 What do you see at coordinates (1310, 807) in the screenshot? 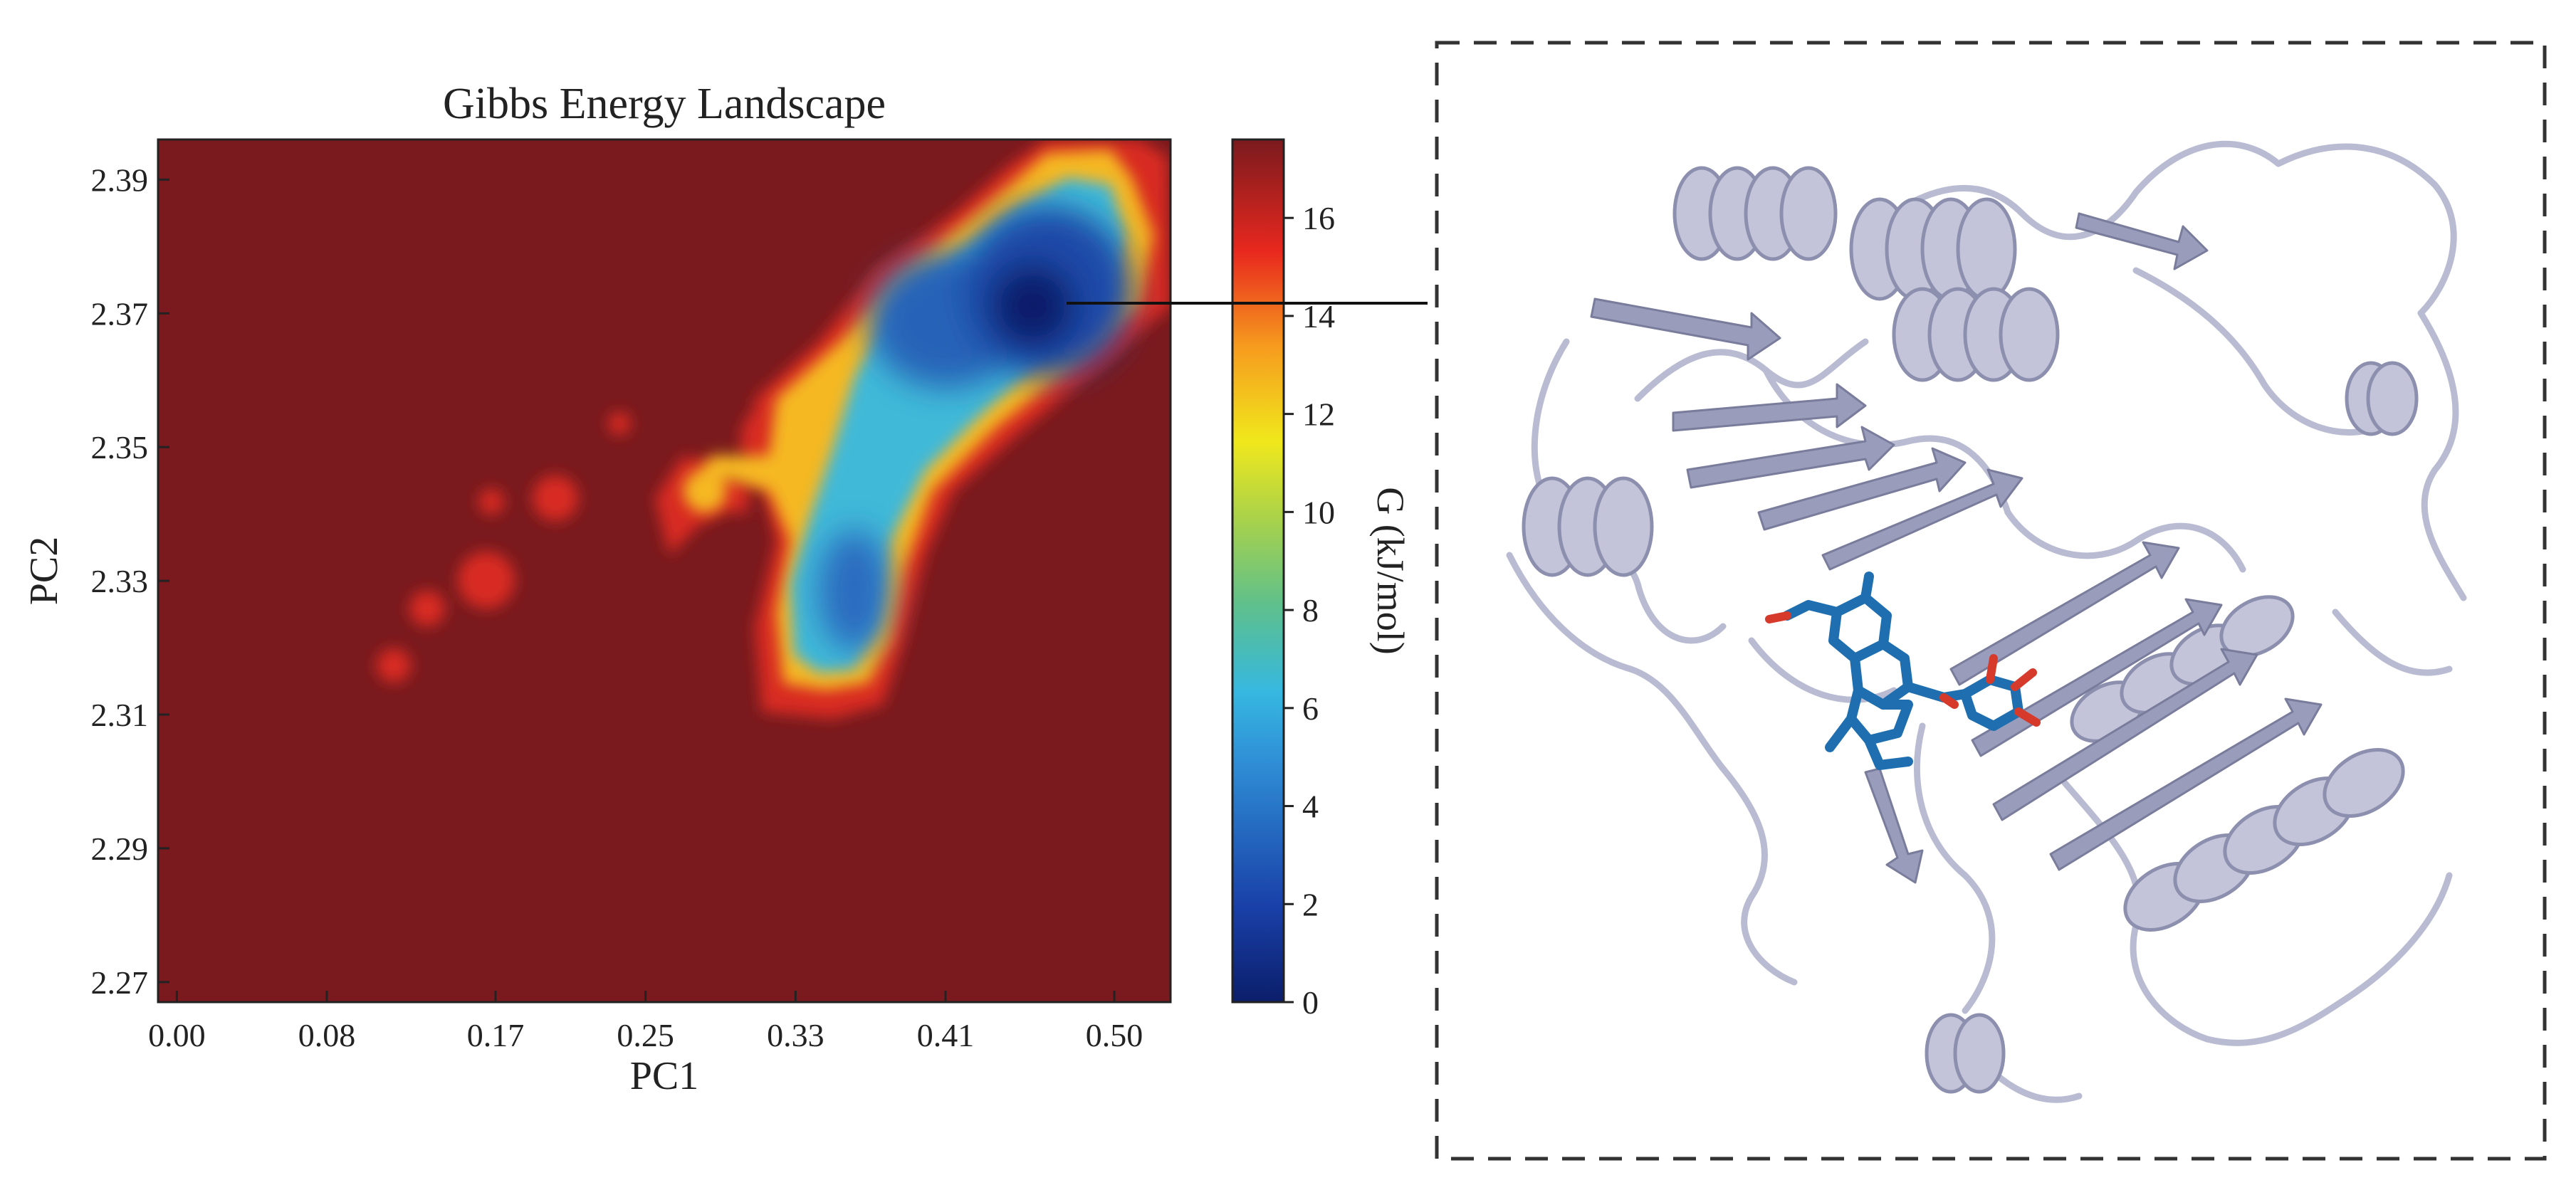
I see `colorbar-tick-label: 4` at bounding box center [1310, 807].